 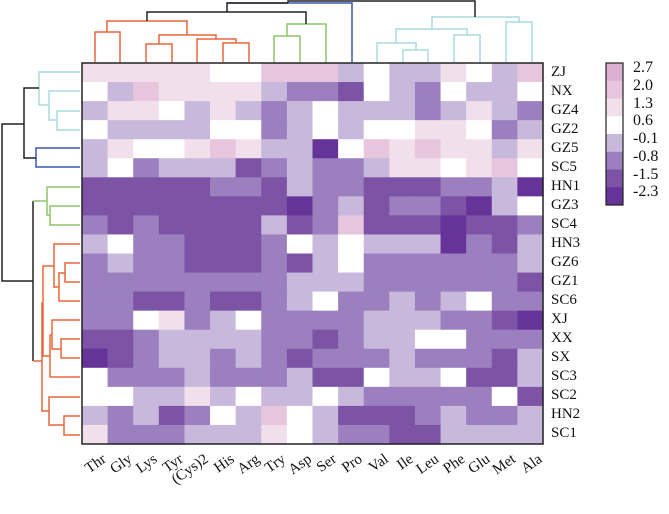 What do you see at coordinates (564, 433) in the screenshot?
I see `row-label: SC1` at bounding box center [564, 433].